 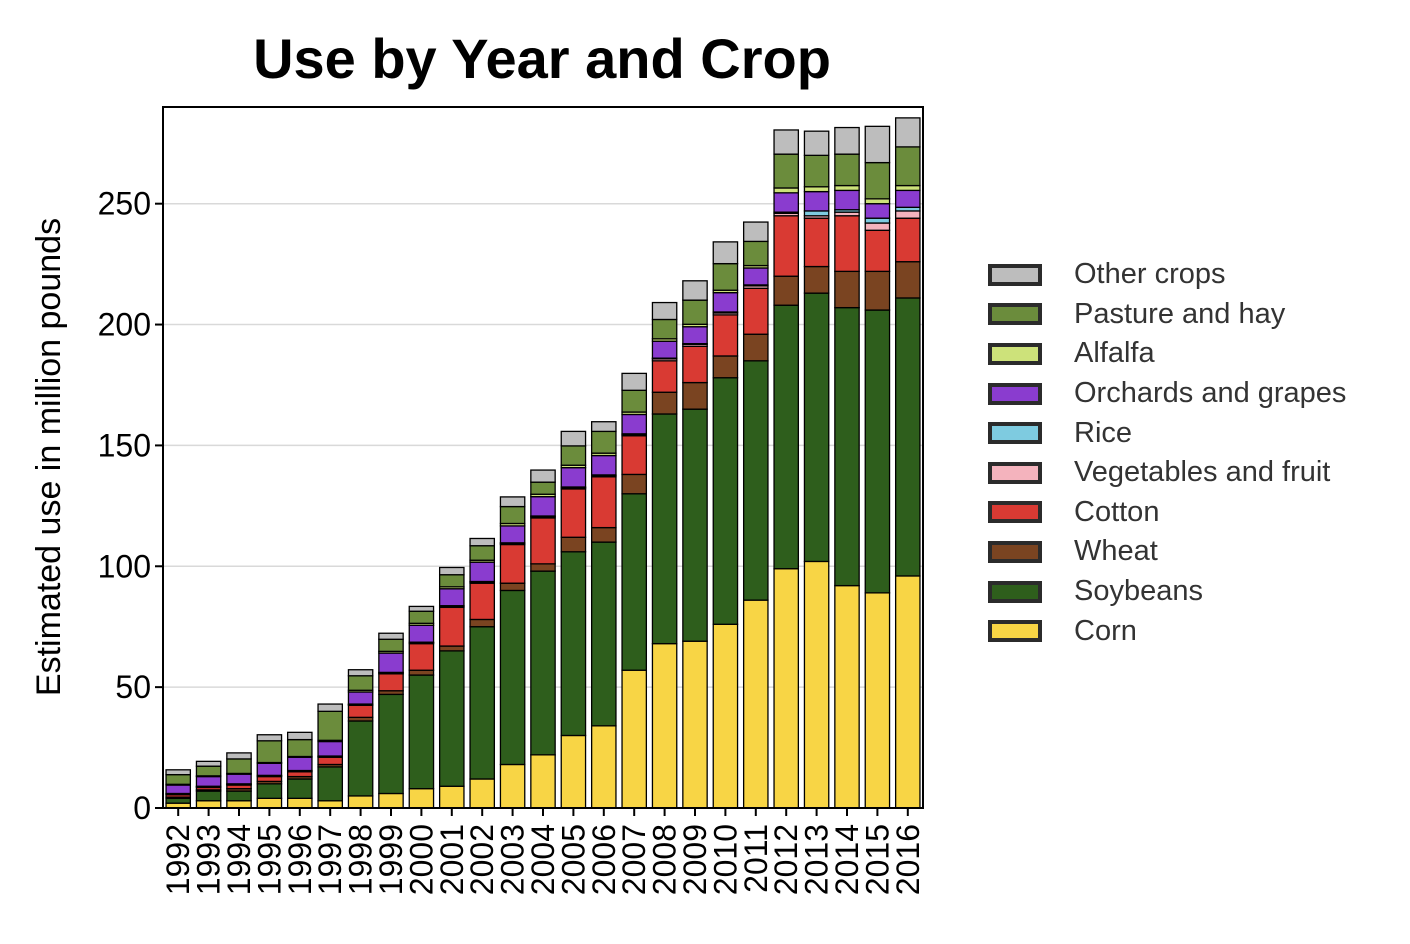 What do you see at coordinates (817, 859) in the screenshot?
I see `x-tick-label: 2013` at bounding box center [817, 859].